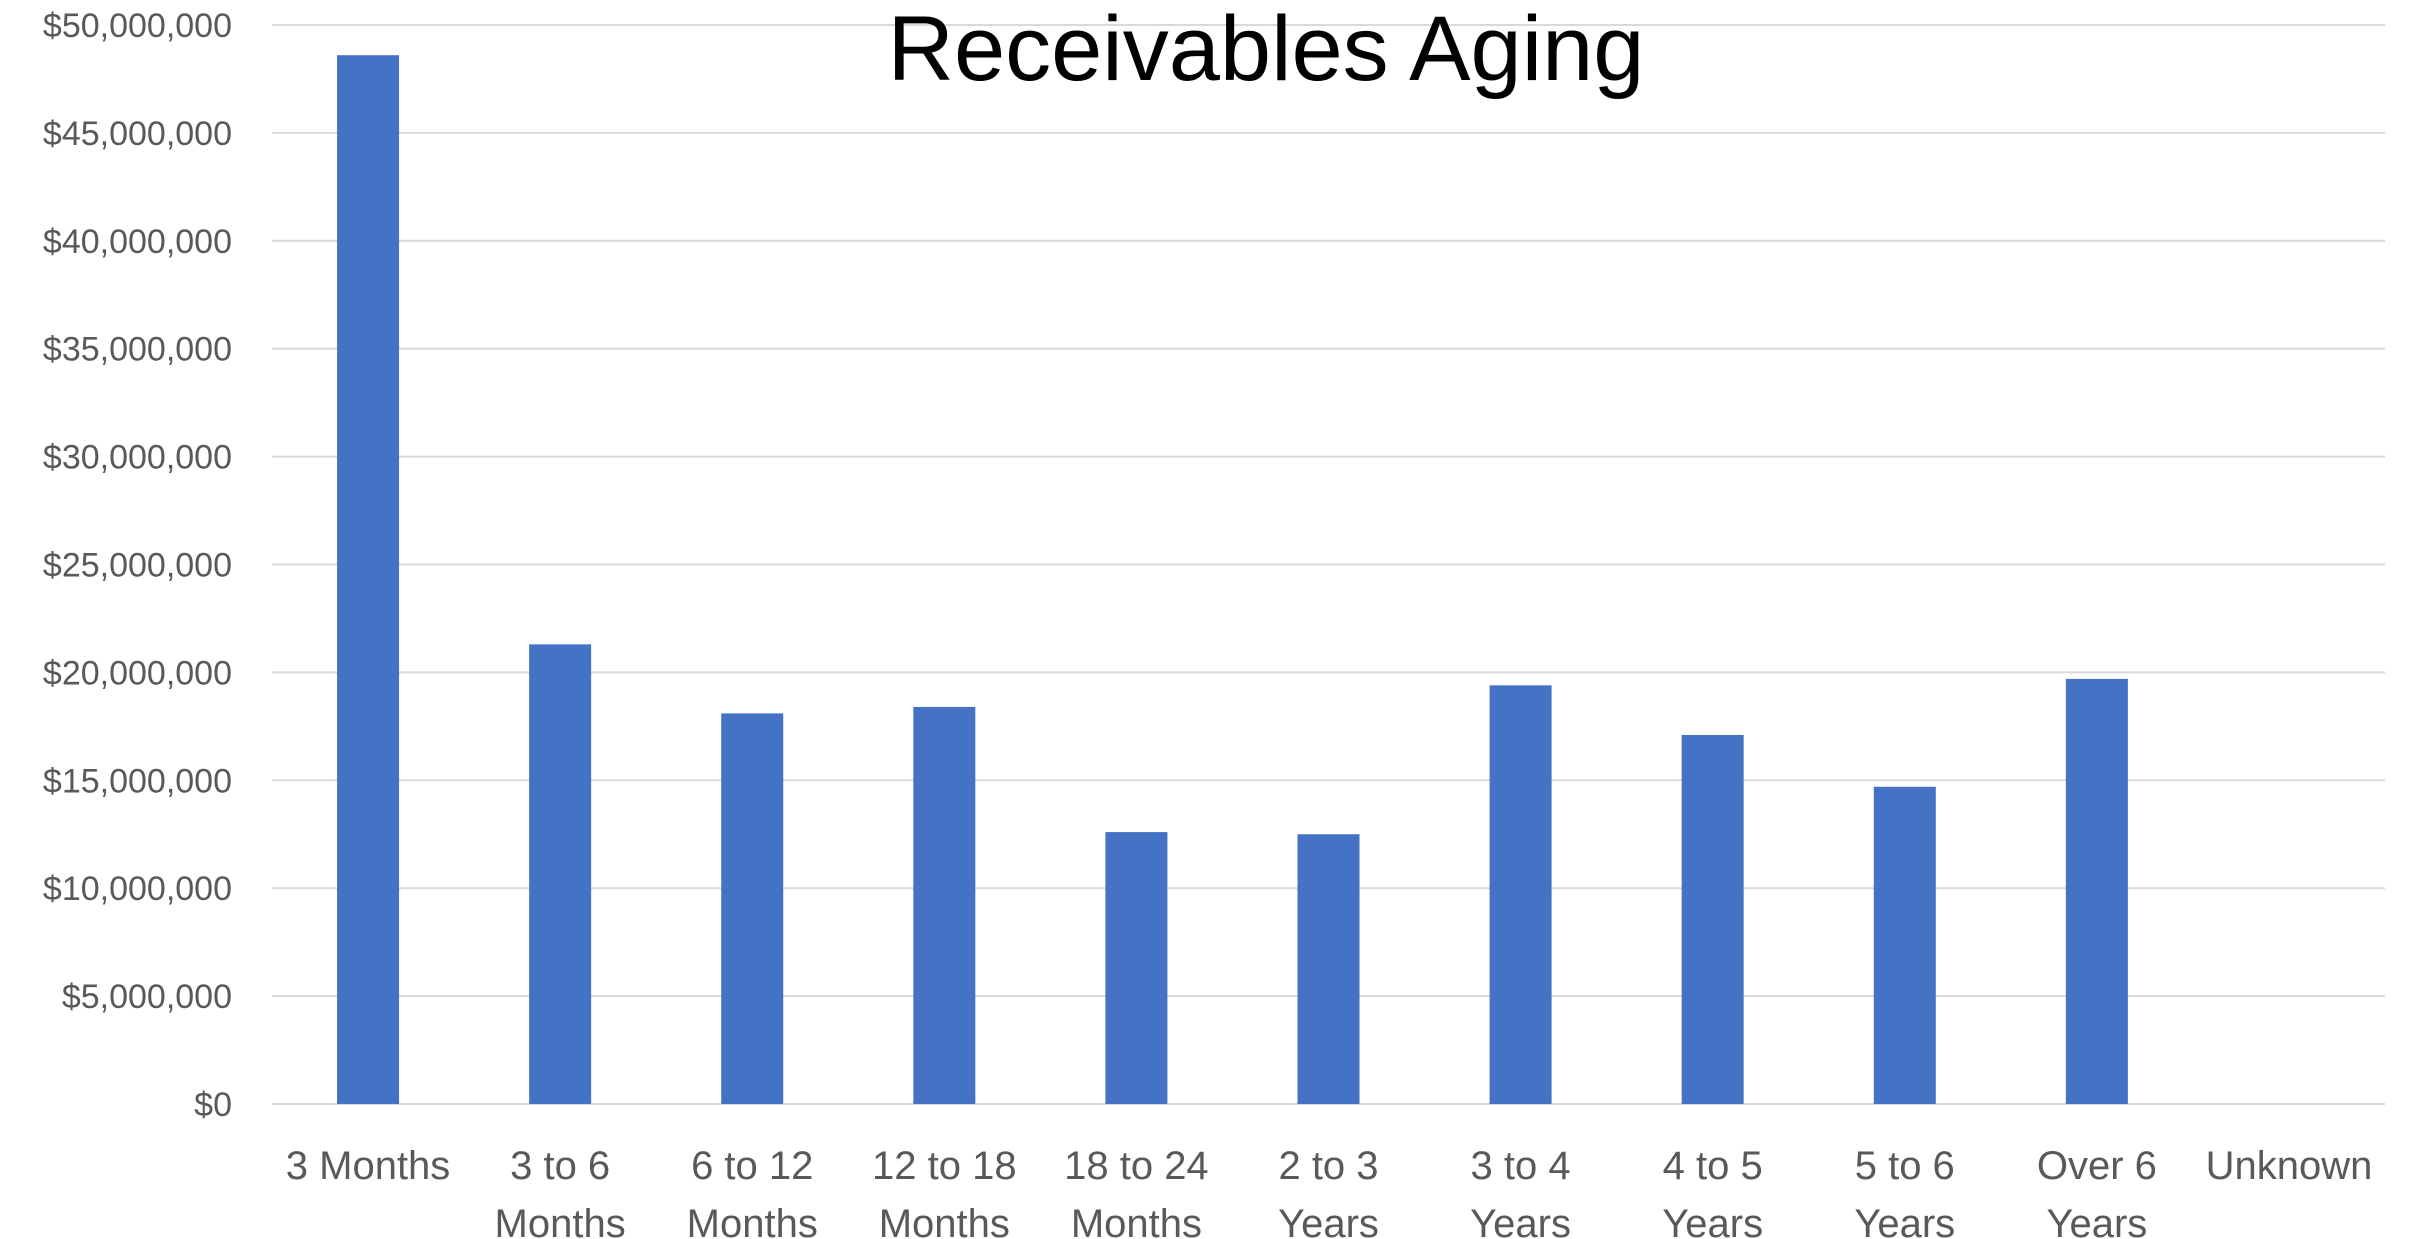  I want to click on y-tick-label: $45,000,000, so click(137, 134).